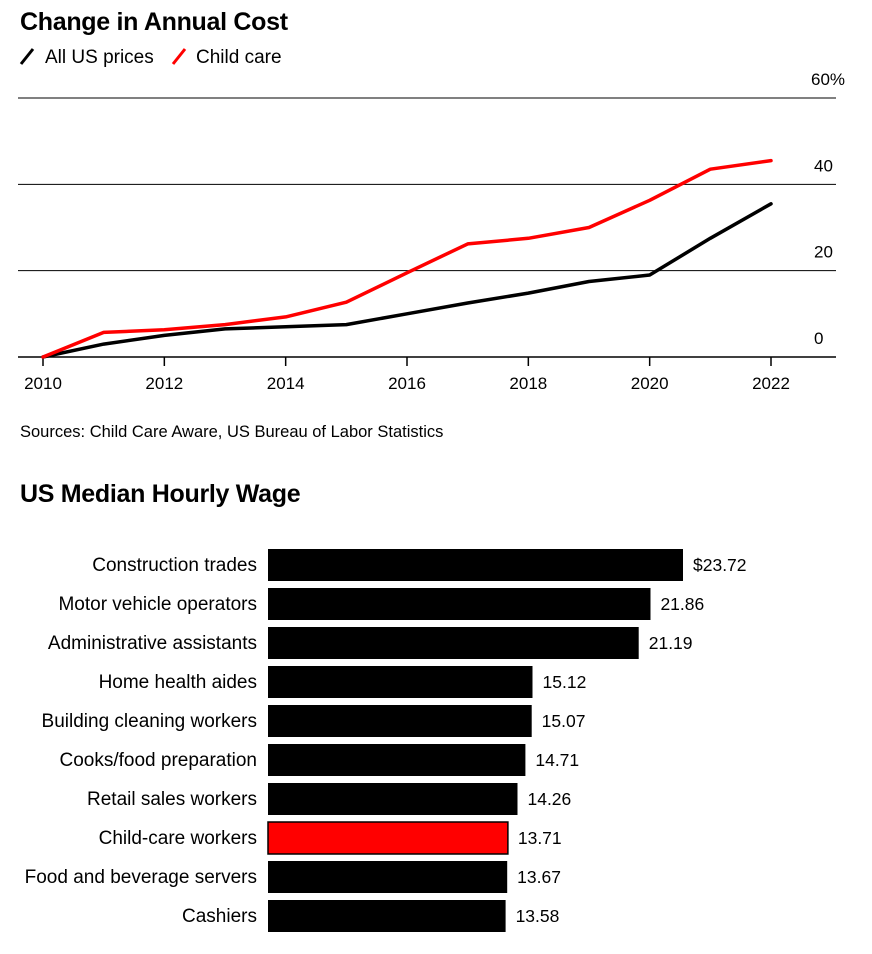 This screenshot has height=954, width=872. I want to click on x-tick-label-2020: 2020, so click(650, 383).